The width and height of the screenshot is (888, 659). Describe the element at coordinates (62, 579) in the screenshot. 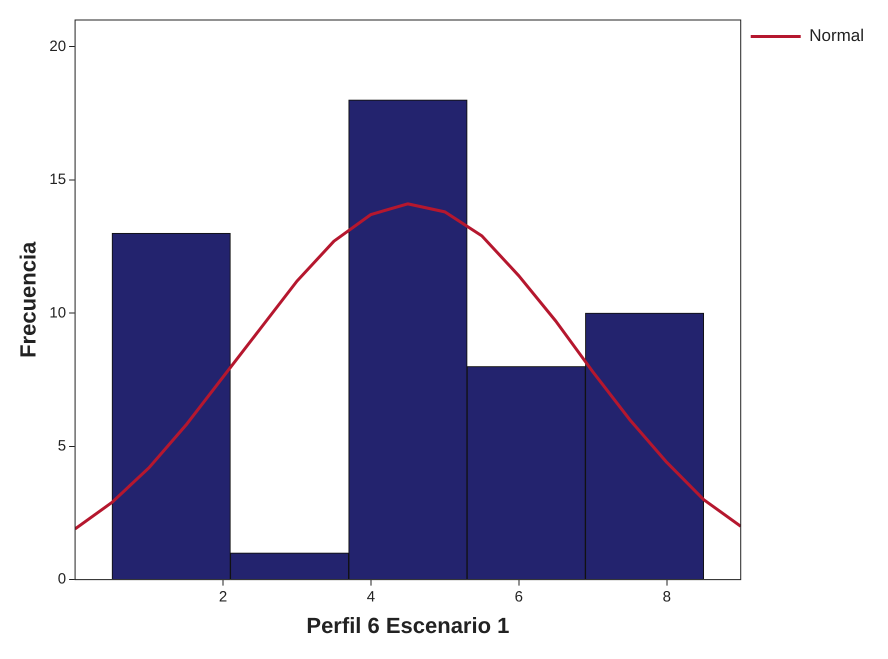

I see `y-tick-label: 0` at that location.